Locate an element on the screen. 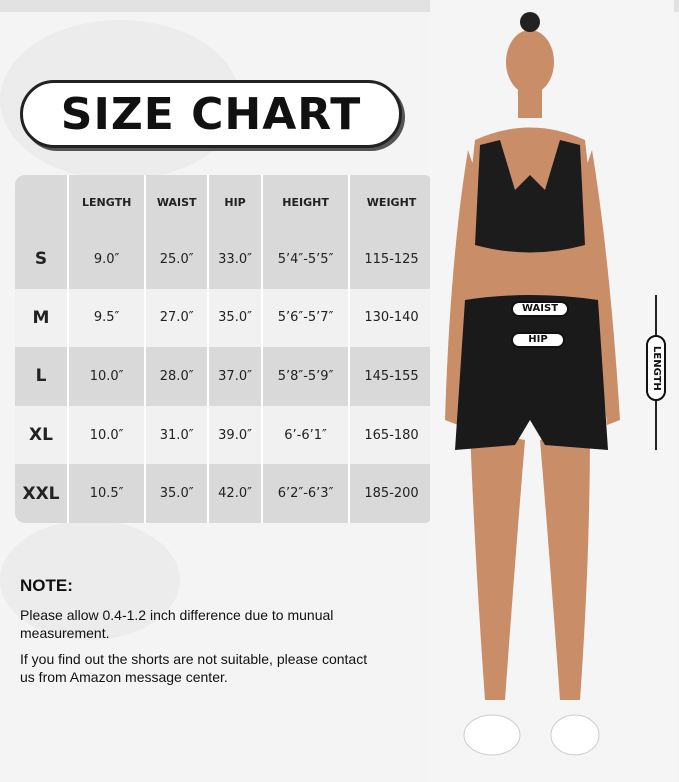  header-cell is located at coordinates (42, 202).